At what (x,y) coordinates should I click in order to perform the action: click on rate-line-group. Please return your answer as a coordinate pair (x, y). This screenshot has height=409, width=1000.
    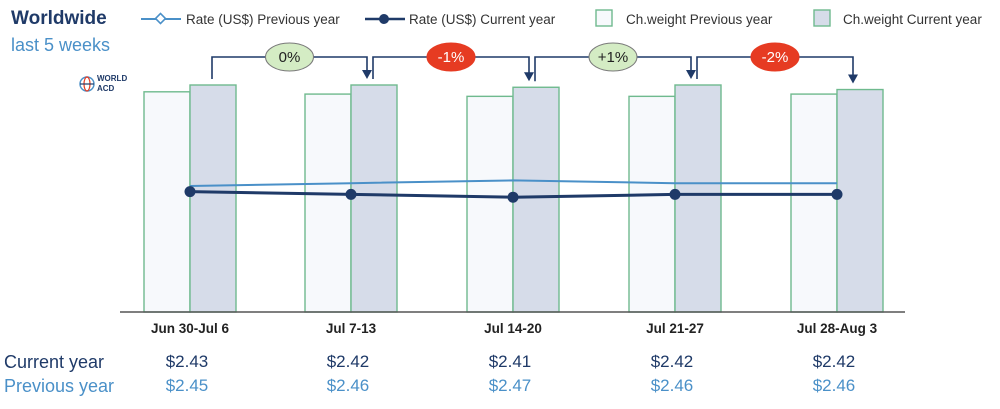
    Looking at the image, I should click on (513, 191).